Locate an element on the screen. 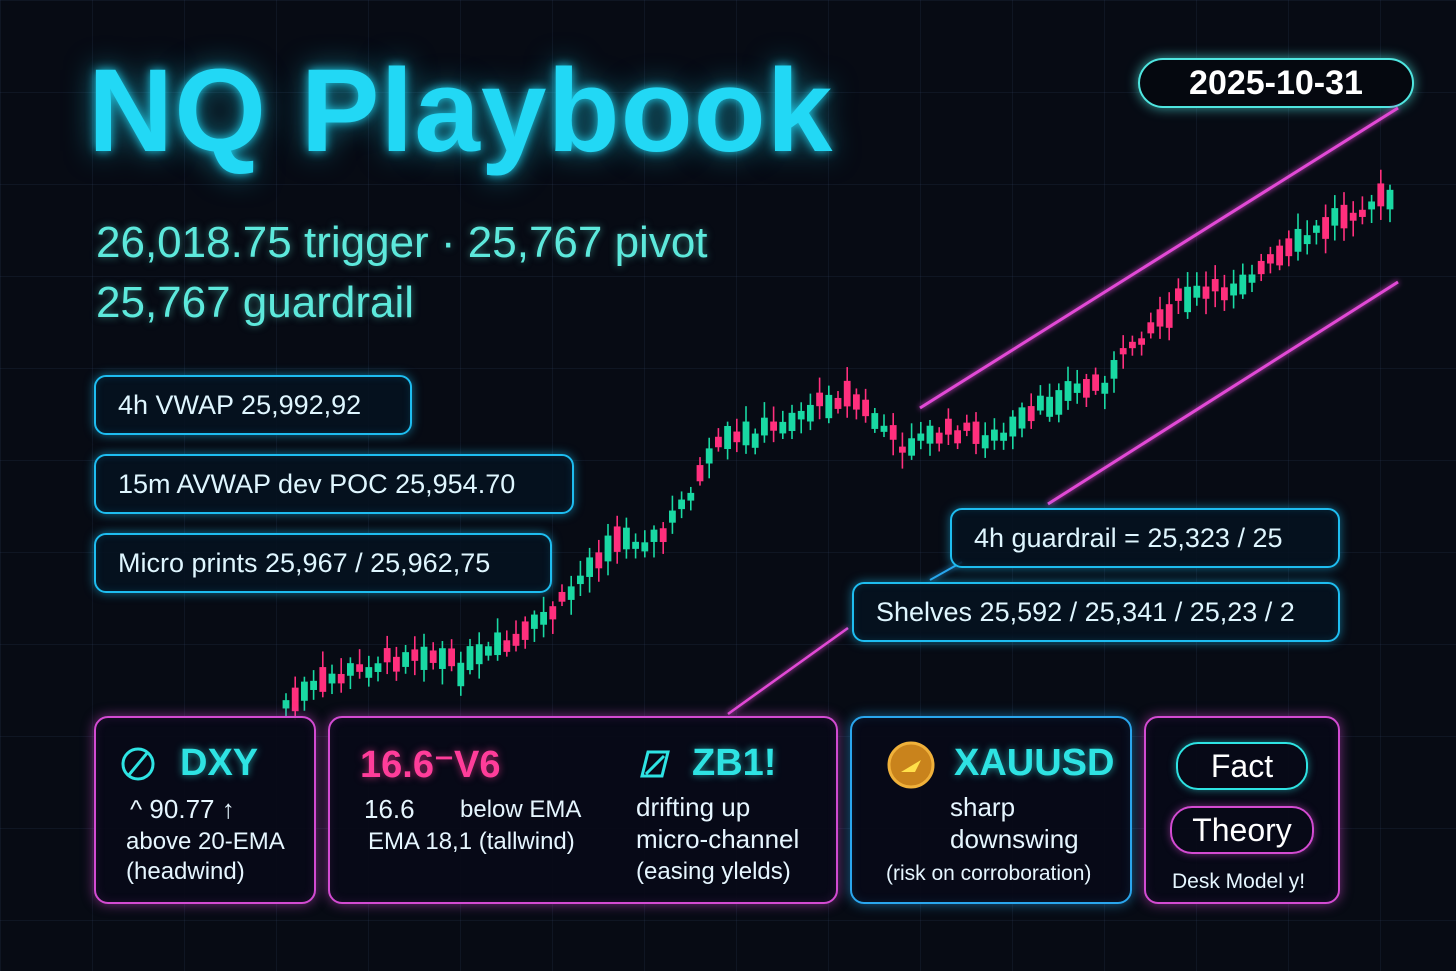  vwap-4h-pill: 4h VWAP 25,992,92 is located at coordinates (253, 405).